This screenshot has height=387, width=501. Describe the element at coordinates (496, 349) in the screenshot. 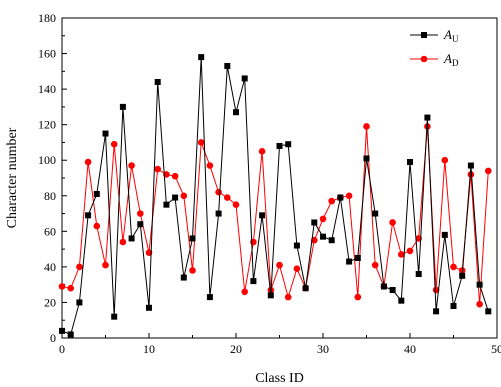

I see `x-tick-label: 50` at that location.